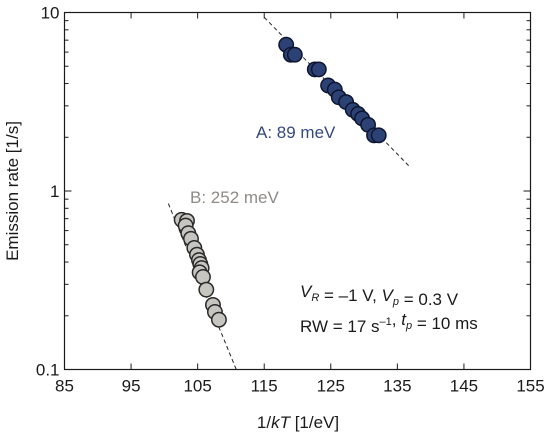 The width and height of the screenshot is (550, 438). Describe the element at coordinates (379, 295) in the screenshot. I see `condition-bias: VR = –1 V, Vp = 0.3 V` at that location.